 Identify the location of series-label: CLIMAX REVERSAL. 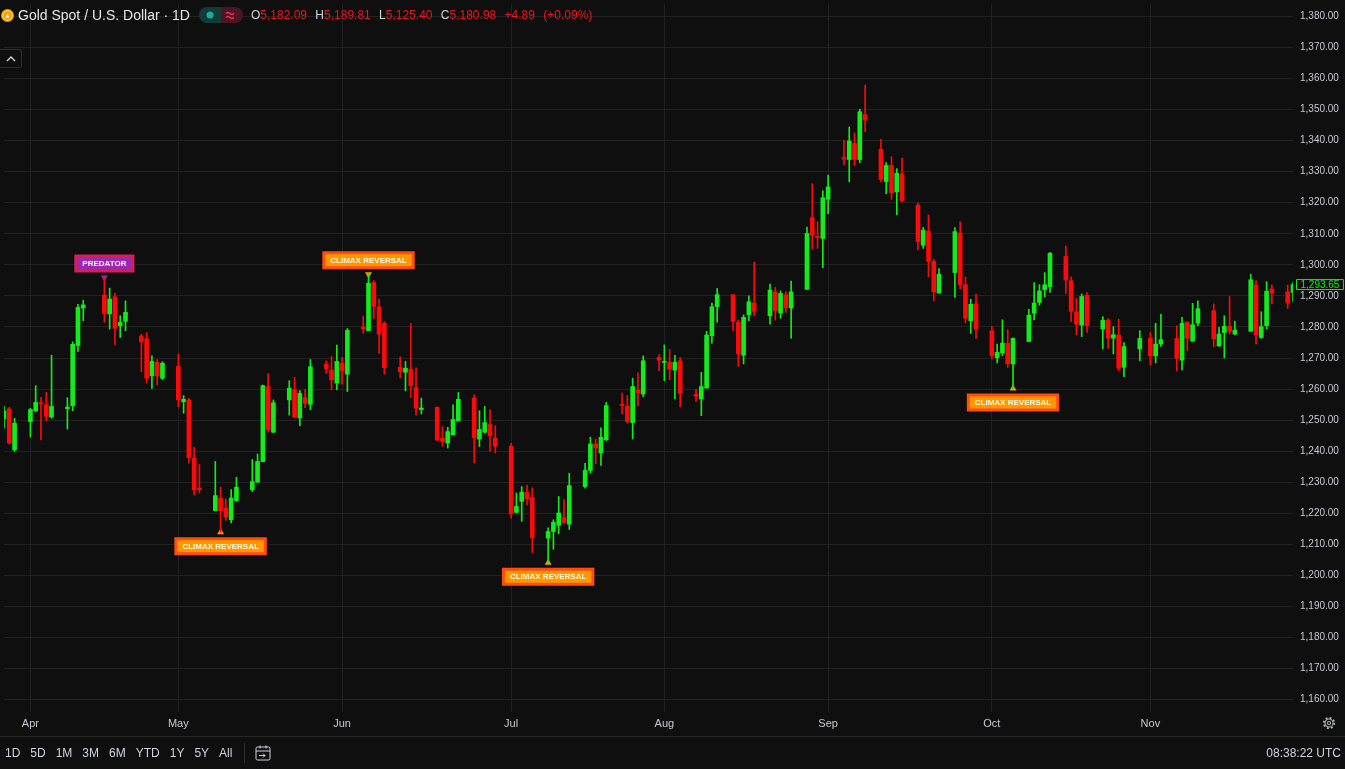
(368, 260).